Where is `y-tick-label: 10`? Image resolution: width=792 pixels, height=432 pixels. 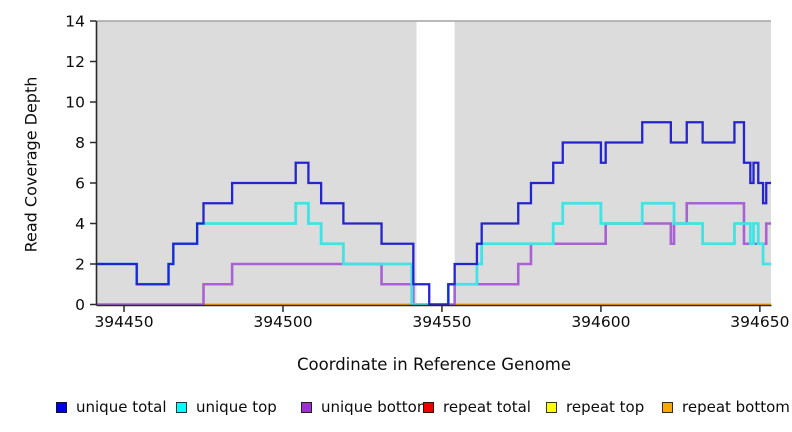
y-tick-label: 10 is located at coordinates (75, 103).